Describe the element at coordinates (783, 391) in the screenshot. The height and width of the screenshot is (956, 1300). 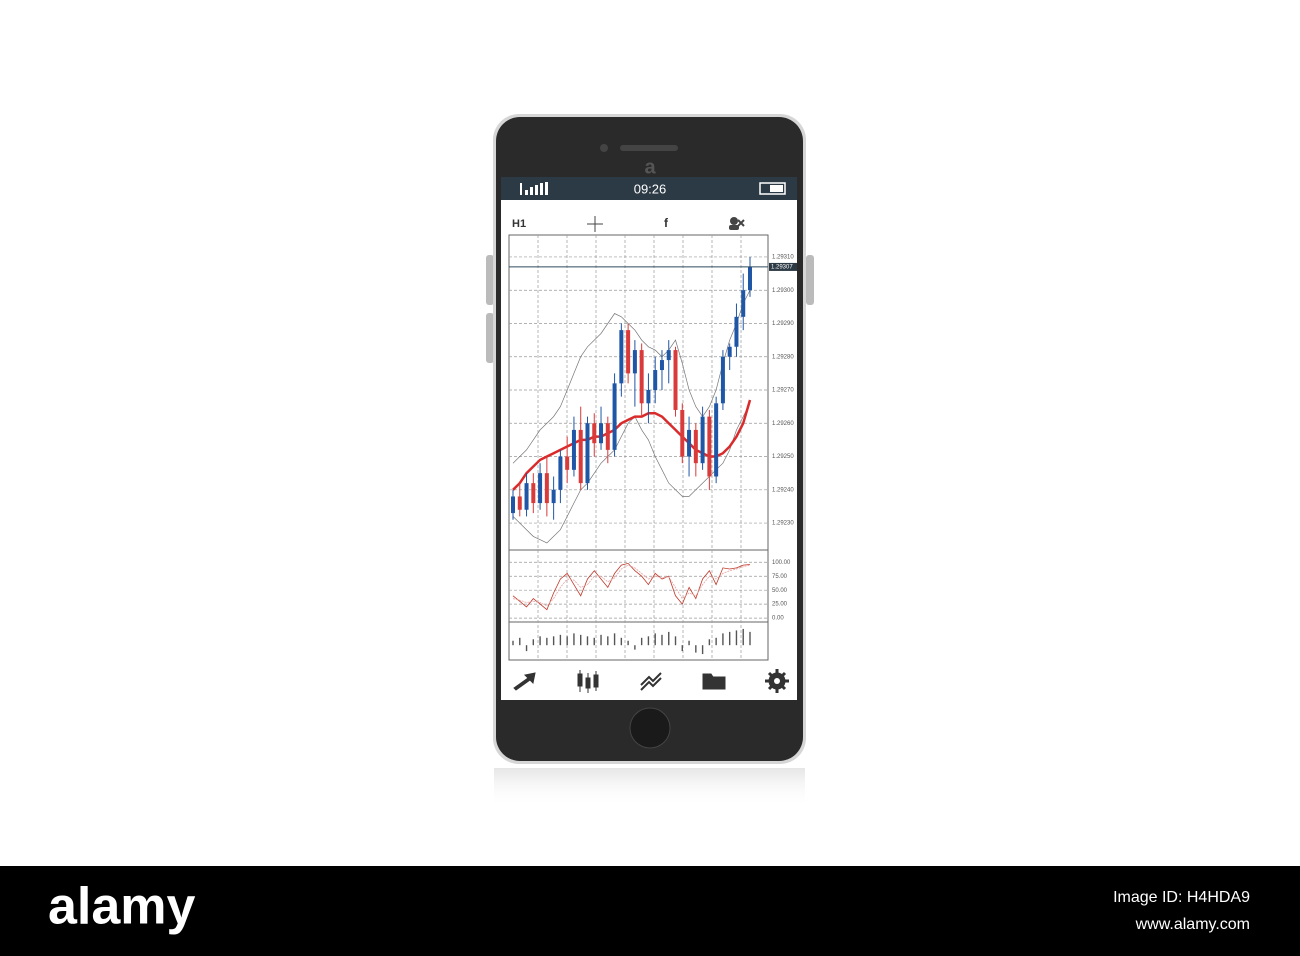
I see `y-tick-label: 1.29270` at that location.